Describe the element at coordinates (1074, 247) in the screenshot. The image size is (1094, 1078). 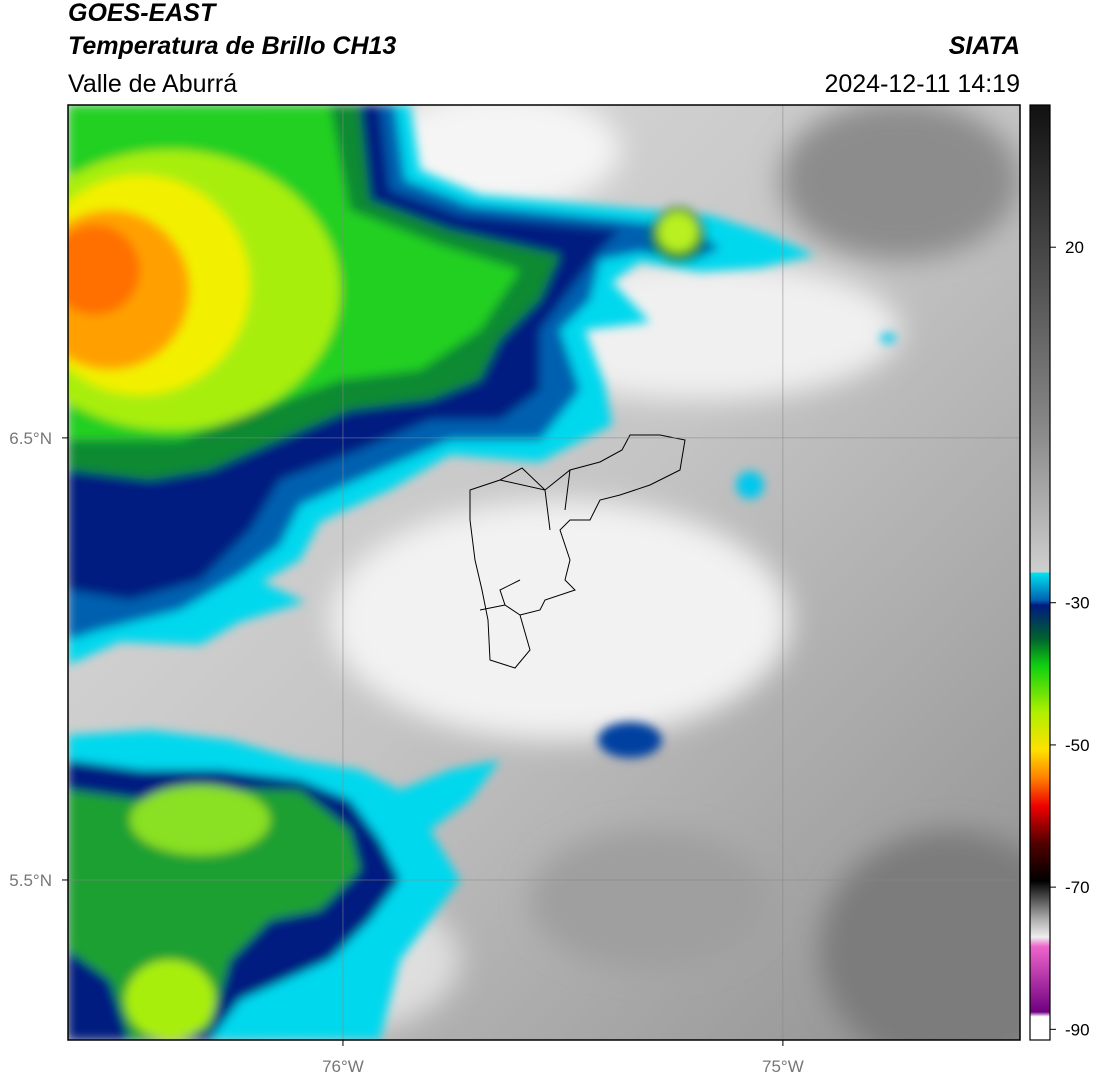
I see `colorbar-tick-label: 20` at that location.